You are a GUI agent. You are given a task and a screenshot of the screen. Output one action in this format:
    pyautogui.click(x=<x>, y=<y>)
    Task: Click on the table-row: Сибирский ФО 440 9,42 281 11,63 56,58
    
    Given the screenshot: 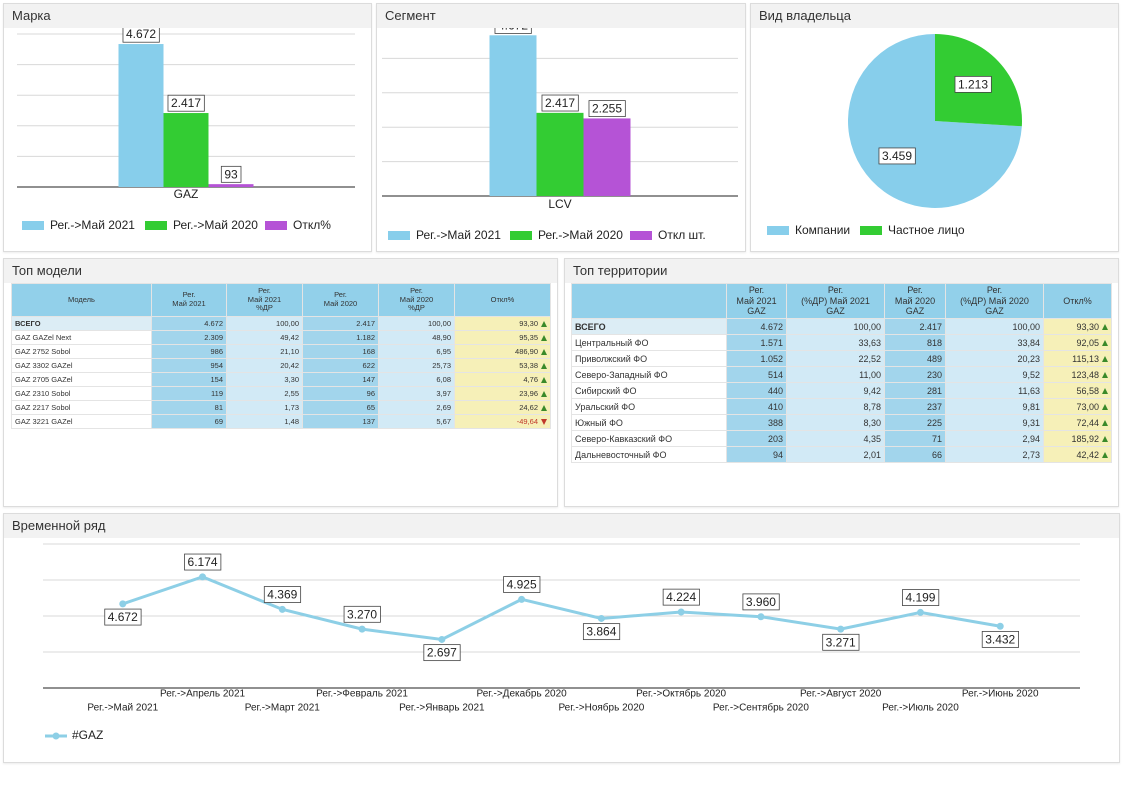 What is the action you would take?
    pyautogui.click(x=841, y=390)
    